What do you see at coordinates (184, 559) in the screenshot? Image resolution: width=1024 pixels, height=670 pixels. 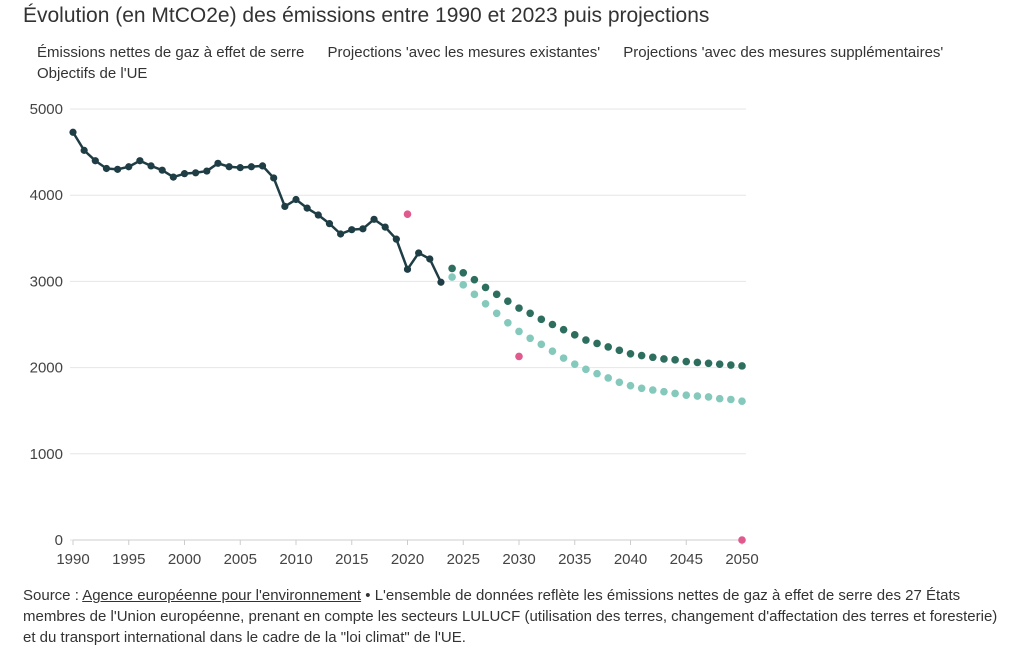 I see `x-tick-label: 2000` at bounding box center [184, 559].